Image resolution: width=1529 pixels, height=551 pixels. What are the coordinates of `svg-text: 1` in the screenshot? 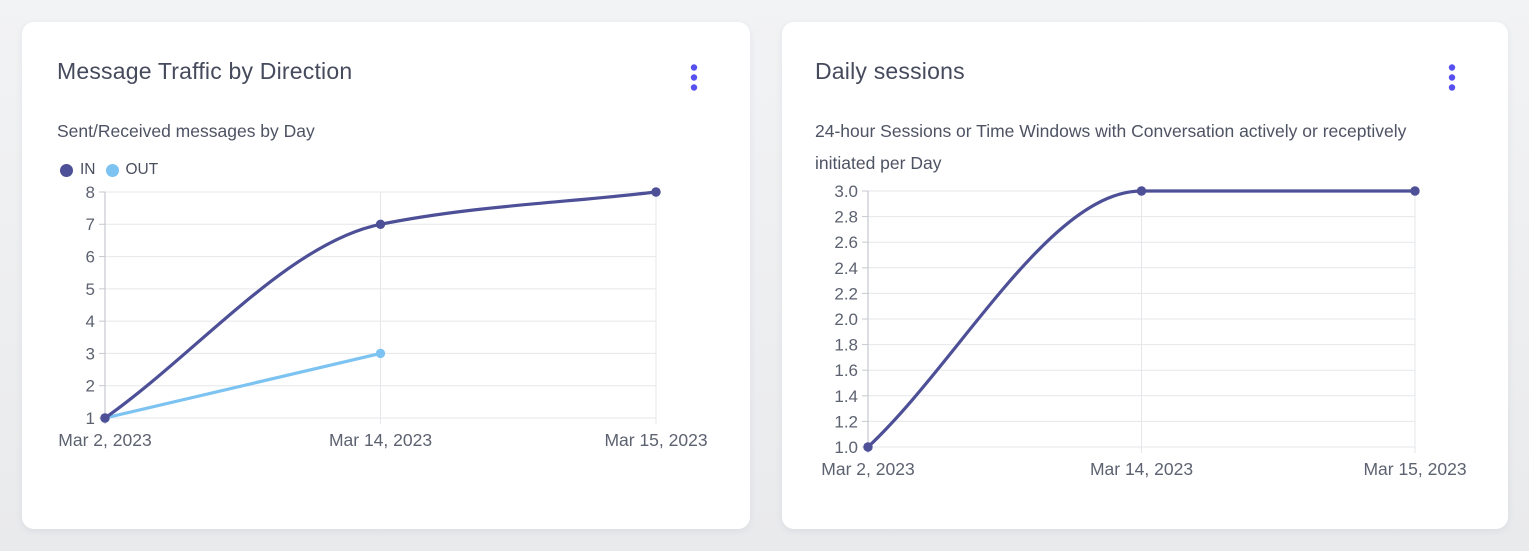 It's located at (90, 418).